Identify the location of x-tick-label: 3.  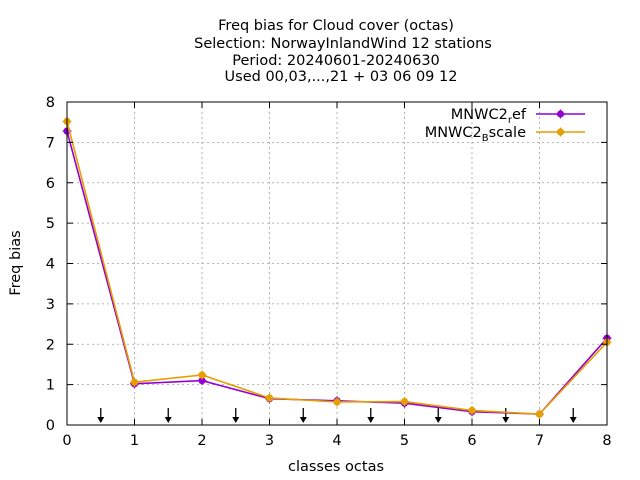
(269, 441).